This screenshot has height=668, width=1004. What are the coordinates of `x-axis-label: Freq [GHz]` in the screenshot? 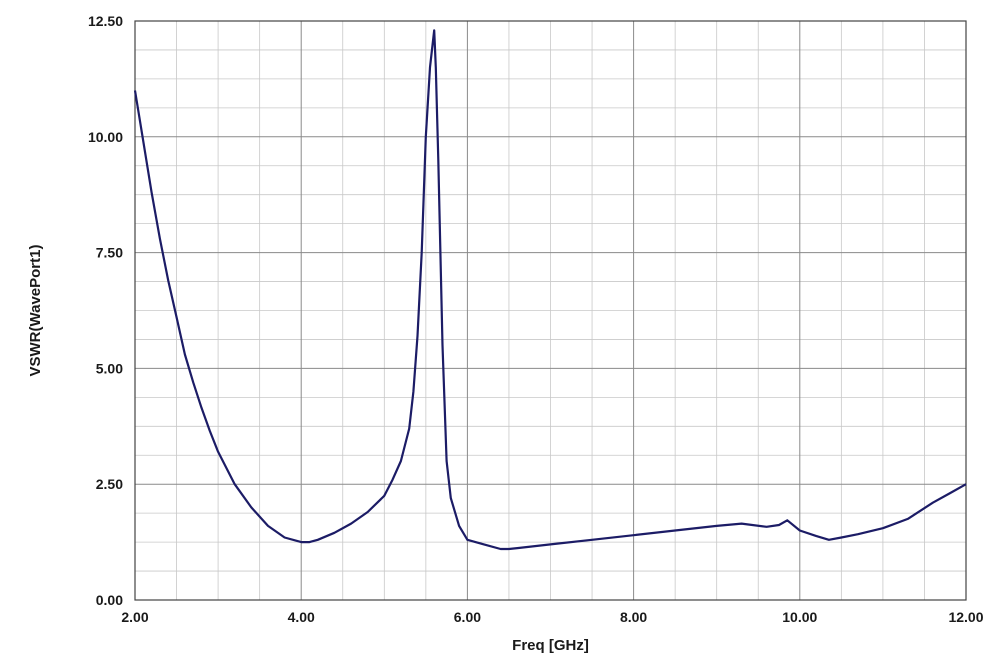 It's located at (550, 645).